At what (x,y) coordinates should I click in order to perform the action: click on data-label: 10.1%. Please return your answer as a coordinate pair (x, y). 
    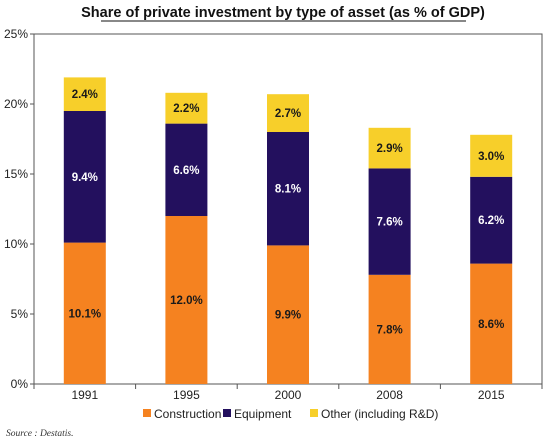
    Looking at the image, I should click on (84, 314).